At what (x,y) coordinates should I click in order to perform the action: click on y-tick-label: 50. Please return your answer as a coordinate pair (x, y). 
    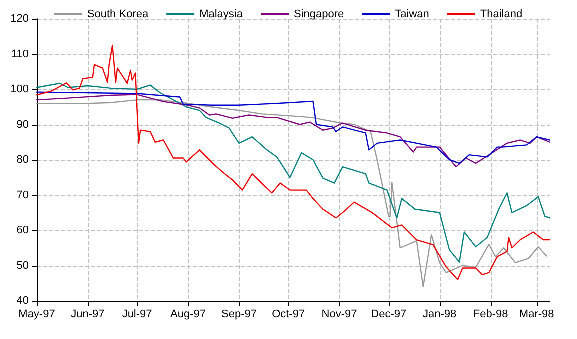
    Looking at the image, I should click on (22, 266).